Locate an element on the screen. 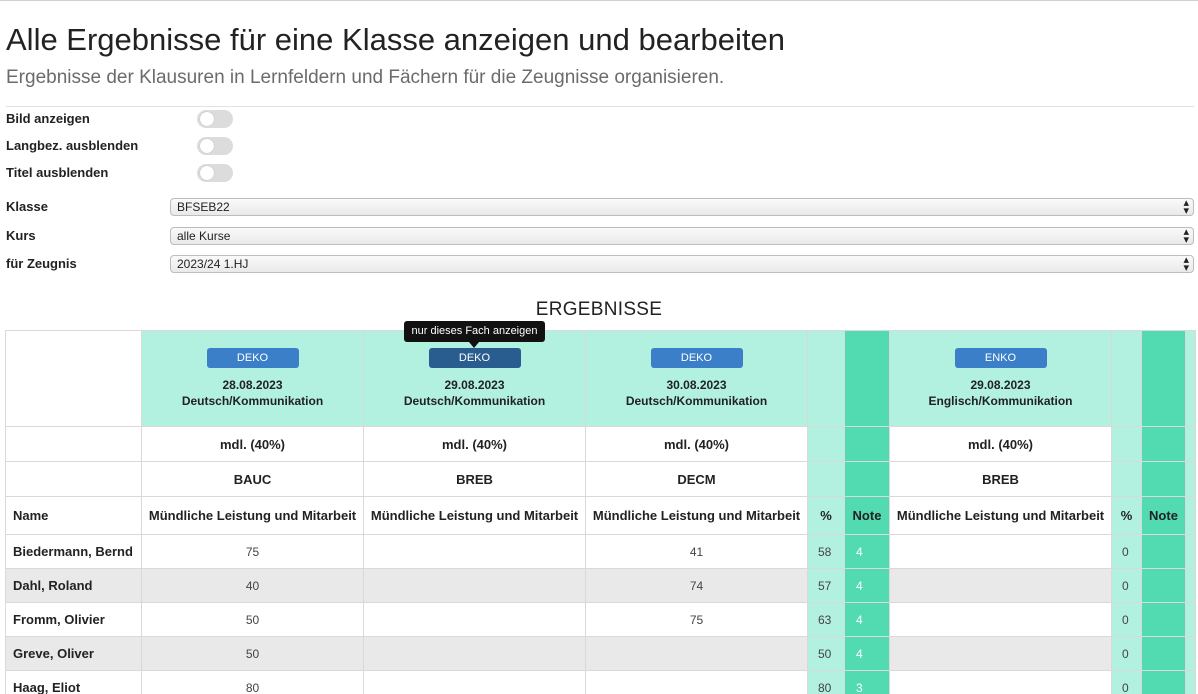 This screenshot has width=1198, height=694. grade-cell: 40 is located at coordinates (252, 585).